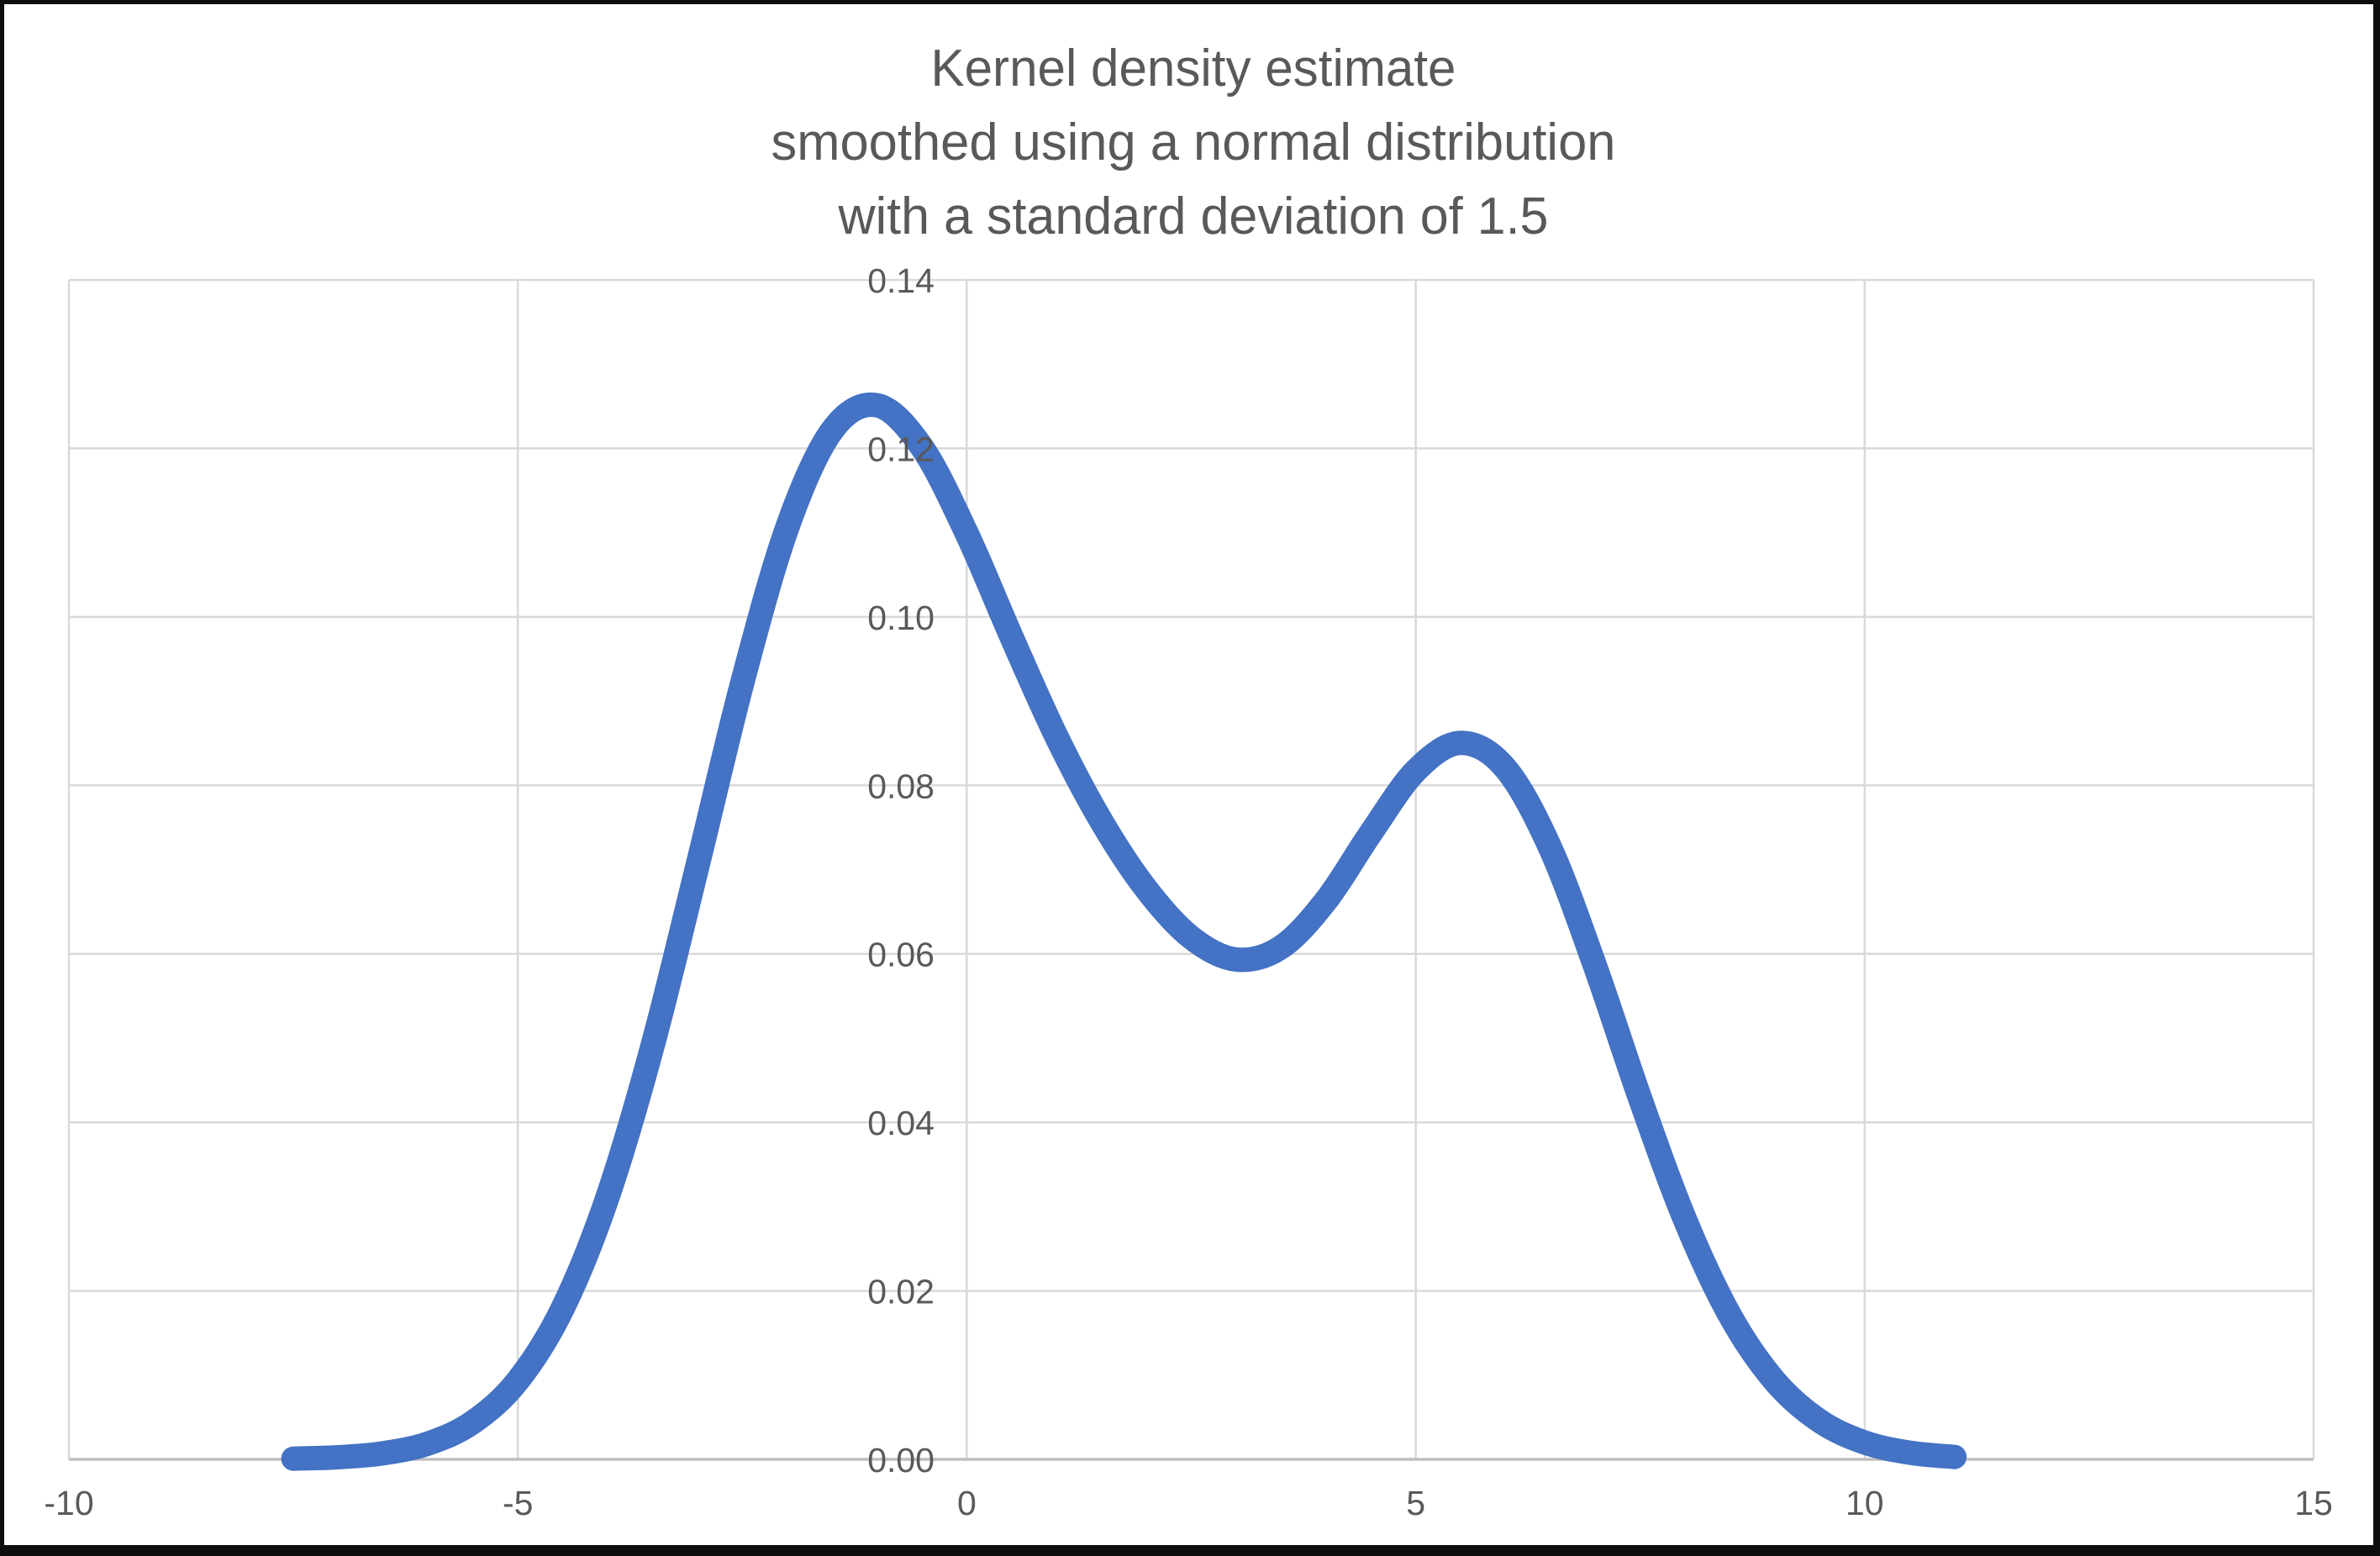 This screenshot has height=1556, width=2380. Describe the element at coordinates (1865, 1503) in the screenshot. I see `x-axis-tick-label: 10` at that location.